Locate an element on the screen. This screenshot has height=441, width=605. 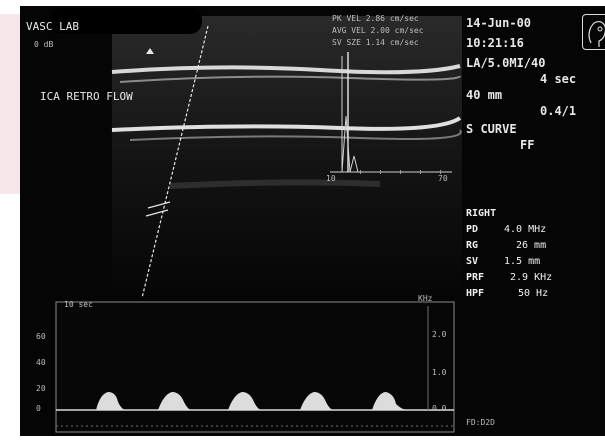
param-value-sv: 1.5 mm is located at coordinates (522, 261).